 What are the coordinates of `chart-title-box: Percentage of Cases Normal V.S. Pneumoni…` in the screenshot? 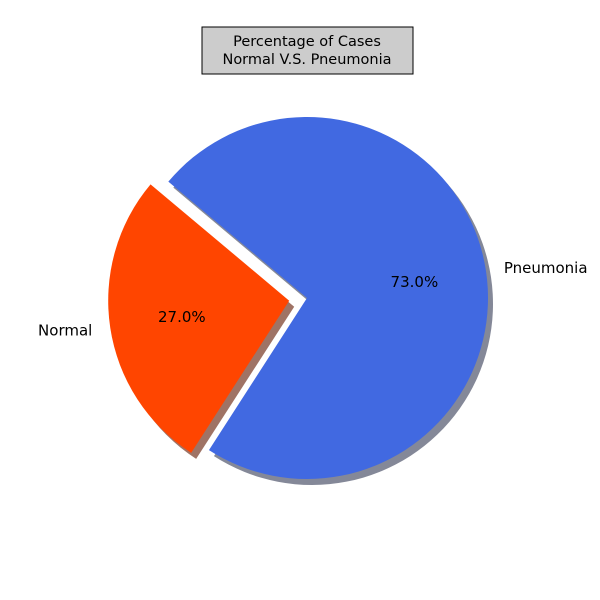 It's located at (307, 50).